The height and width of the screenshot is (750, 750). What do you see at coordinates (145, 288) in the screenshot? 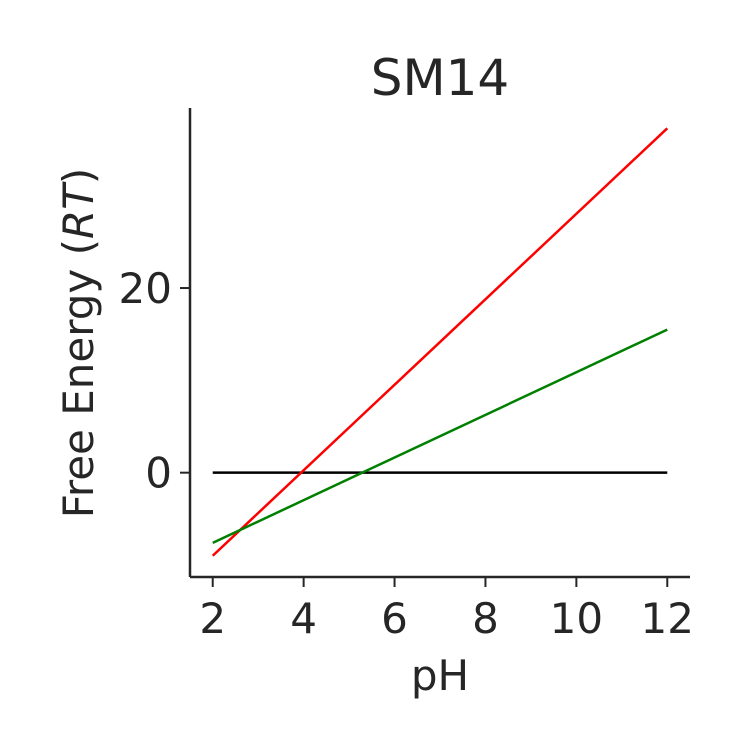
I see `y-tick-label-20: 20` at bounding box center [145, 288].